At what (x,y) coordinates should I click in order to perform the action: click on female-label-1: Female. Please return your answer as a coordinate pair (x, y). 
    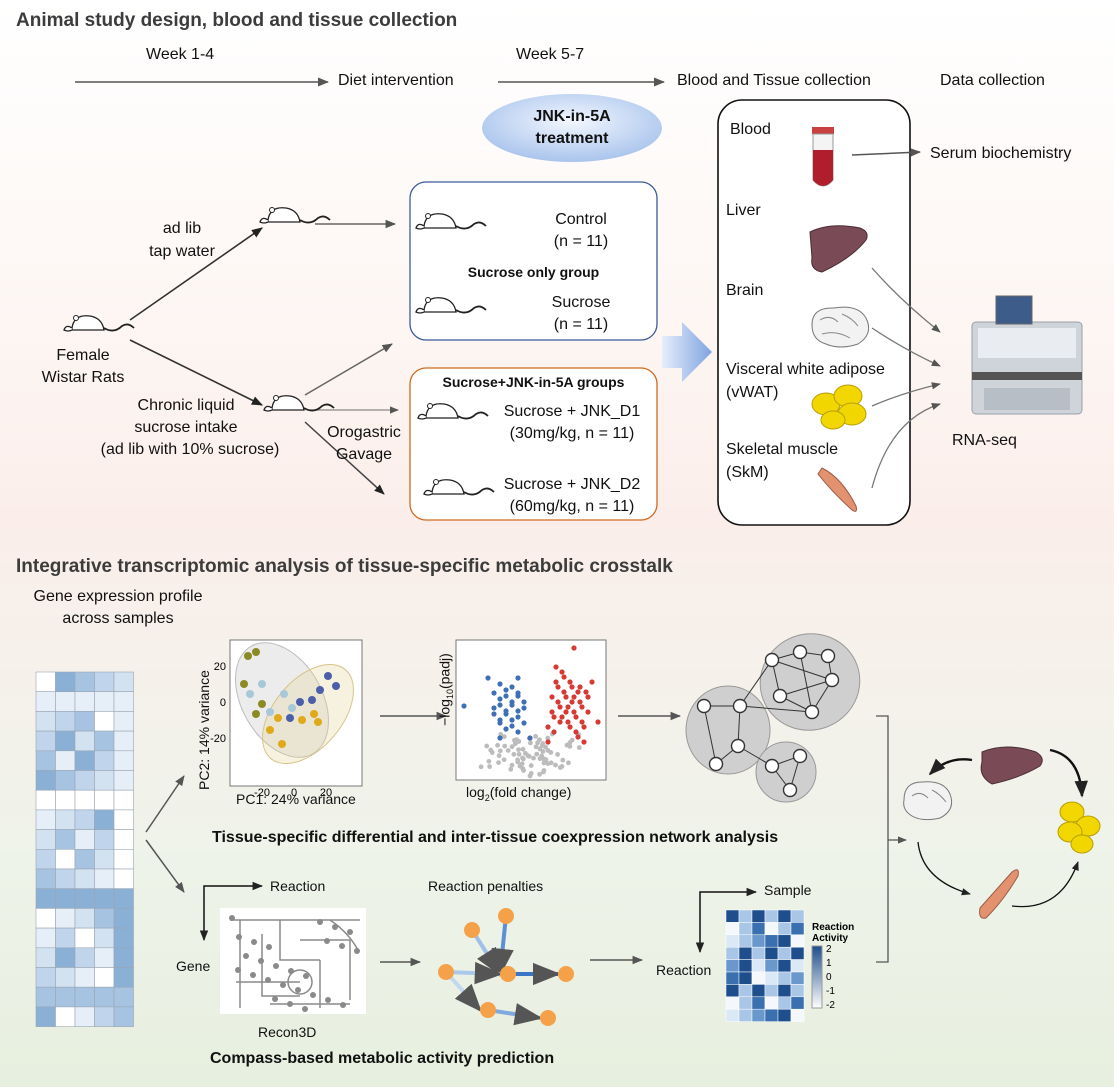
    Looking at the image, I should click on (83, 355).